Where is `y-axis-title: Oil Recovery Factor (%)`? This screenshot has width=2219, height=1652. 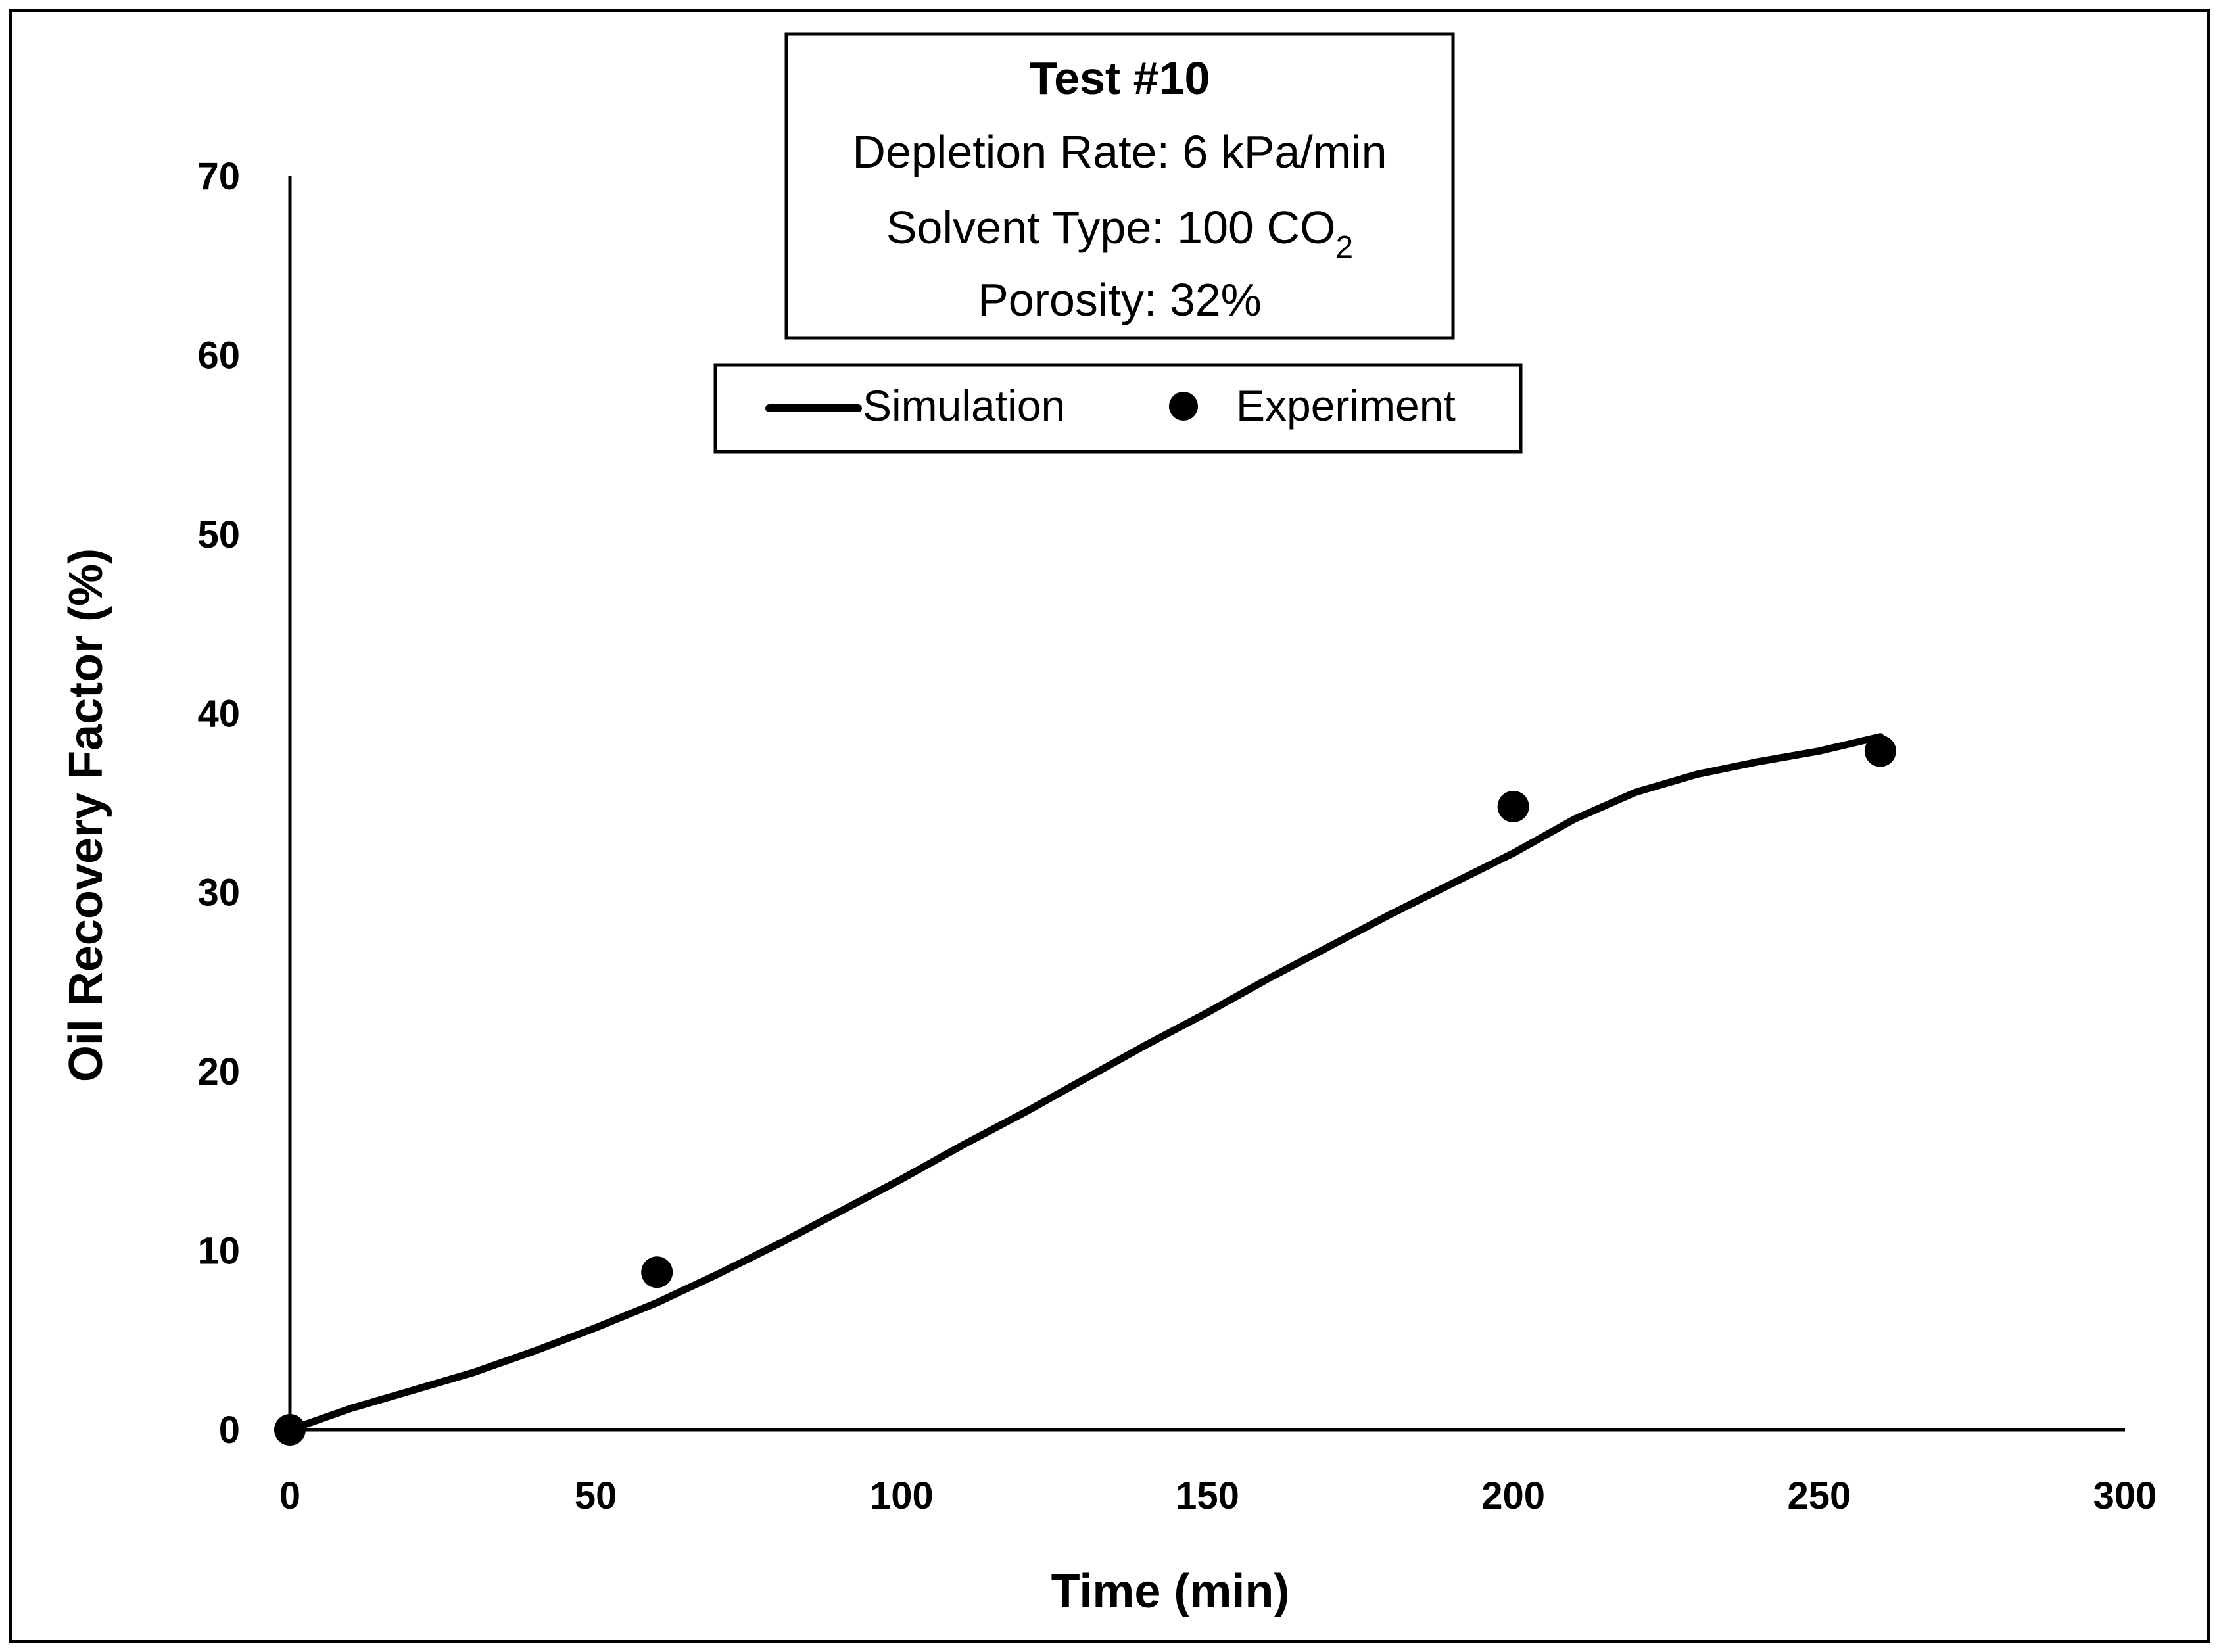 y-axis-title: Oil Recovery Factor (%) is located at coordinates (86, 815).